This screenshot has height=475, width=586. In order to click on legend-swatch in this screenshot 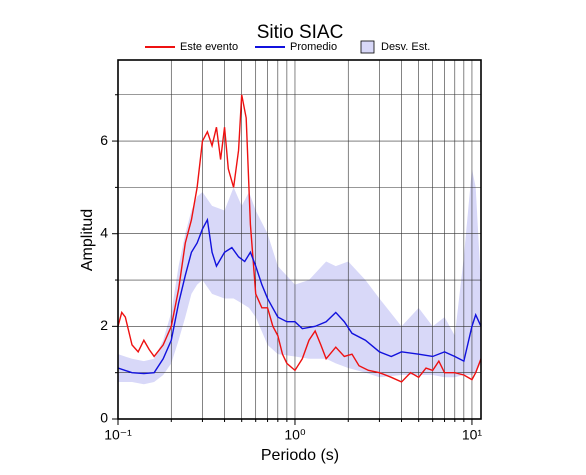, I will do `click(367, 47)`.